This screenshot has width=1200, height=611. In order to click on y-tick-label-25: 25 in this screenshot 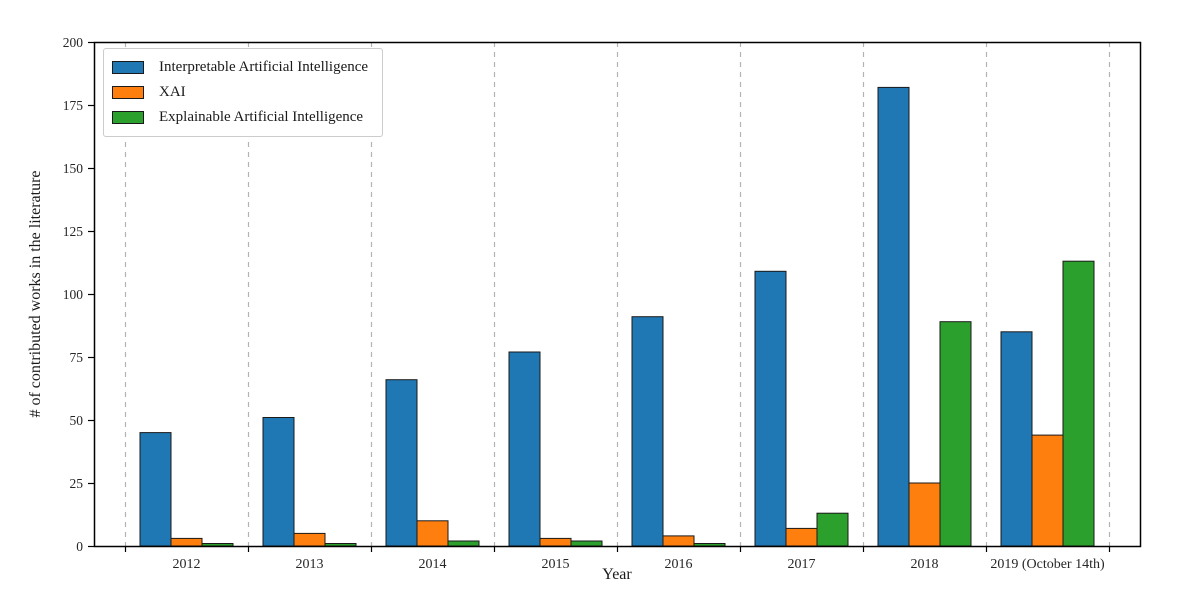, I will do `click(77, 483)`.